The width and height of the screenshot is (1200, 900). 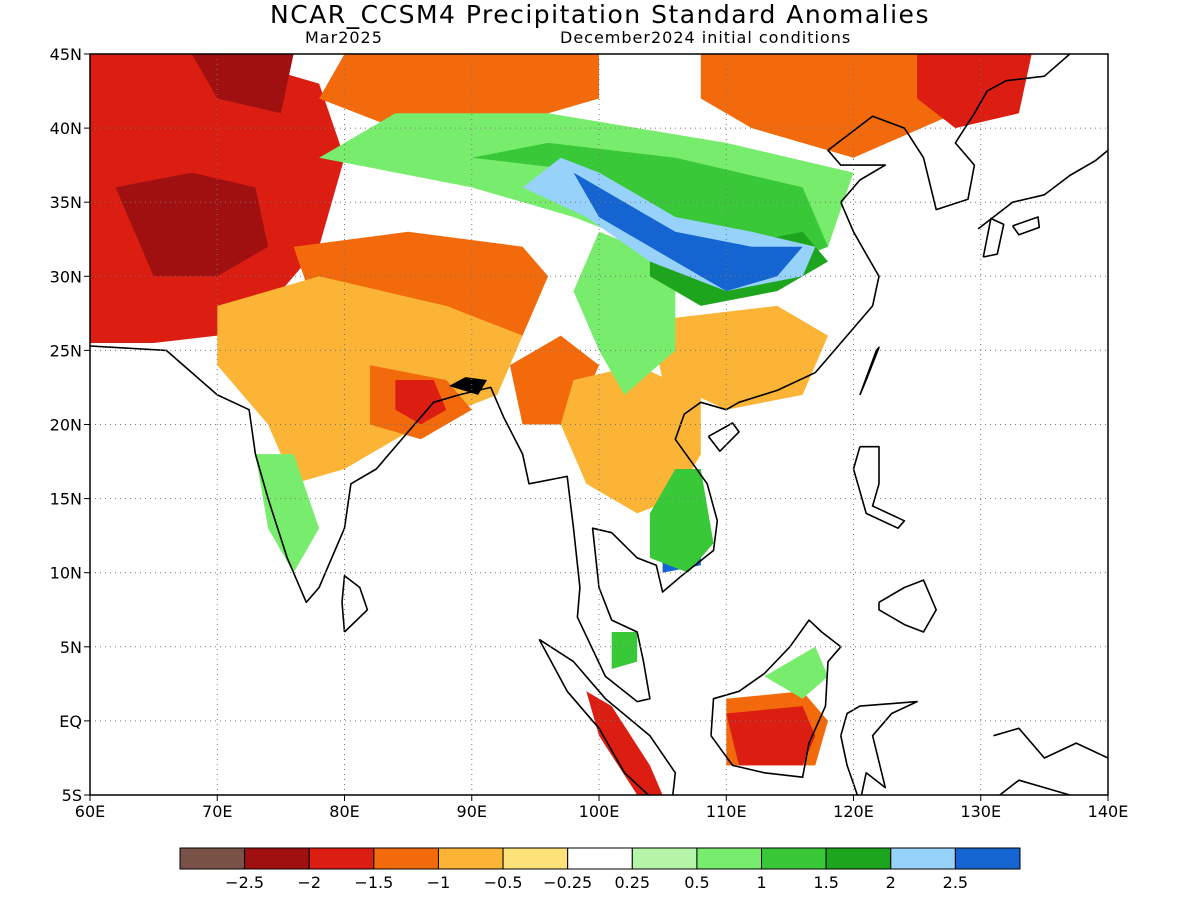 What do you see at coordinates (66, 128) in the screenshot?
I see `lat-tick-label: 40N` at bounding box center [66, 128].